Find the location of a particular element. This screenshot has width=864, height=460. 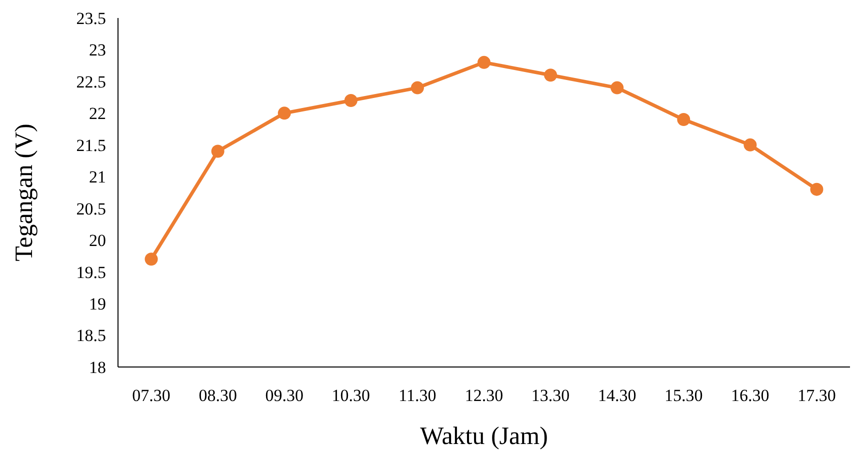

y-tick-label: 20 is located at coordinates (97, 240).